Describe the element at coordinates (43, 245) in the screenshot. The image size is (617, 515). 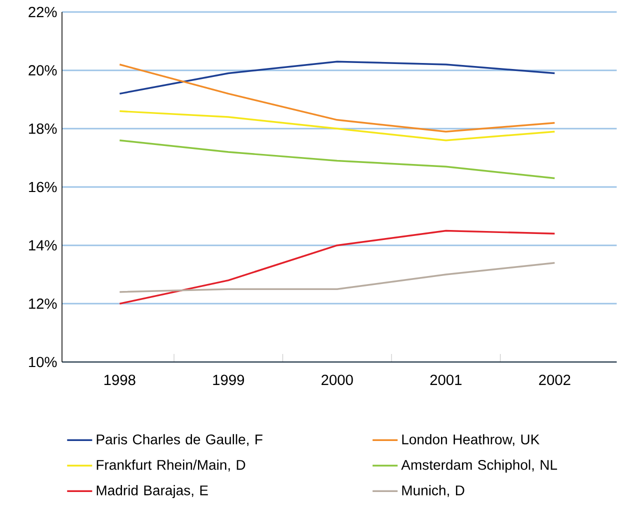
I see `y-tick-label: 14%` at that location.